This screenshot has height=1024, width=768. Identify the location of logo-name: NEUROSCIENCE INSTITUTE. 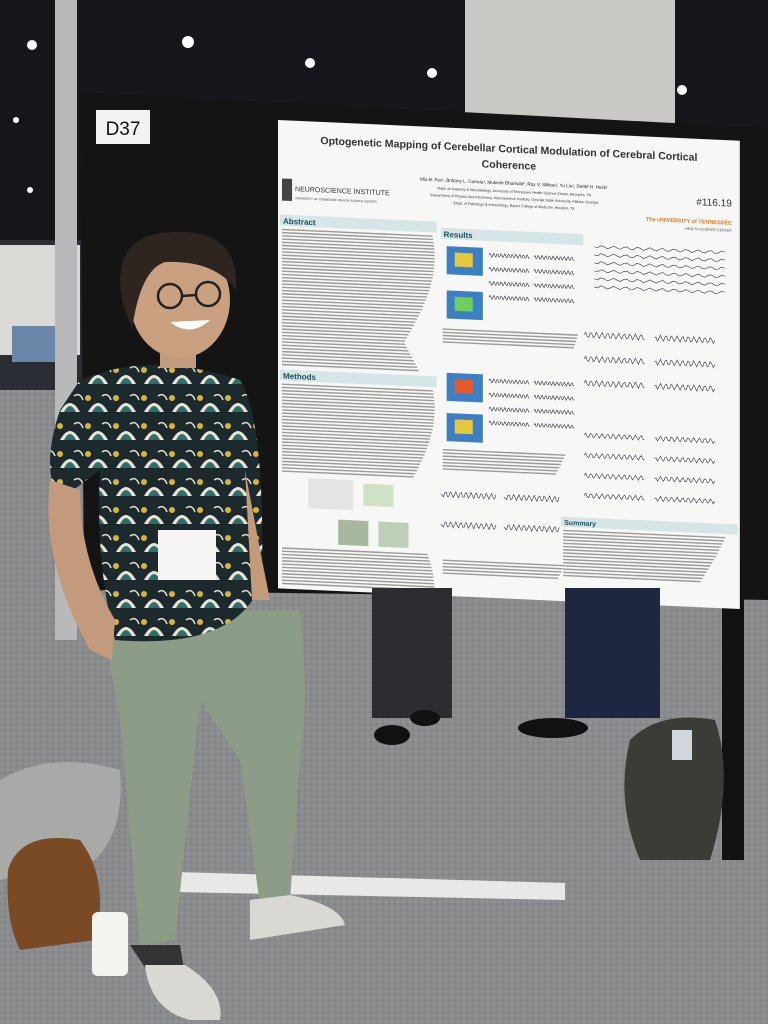
(342, 191).